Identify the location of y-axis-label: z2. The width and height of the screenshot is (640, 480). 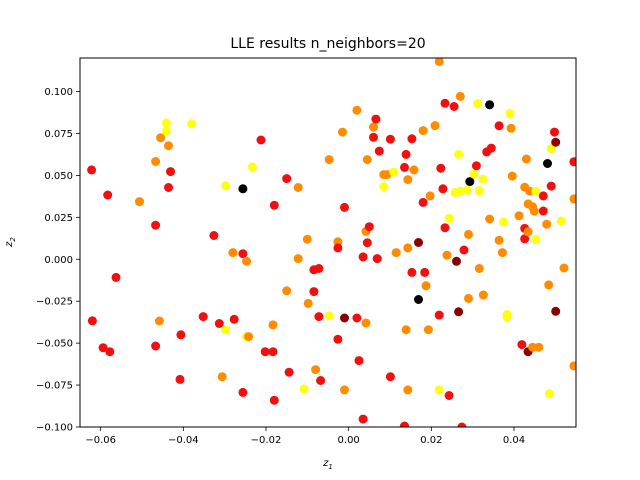
(10, 242).